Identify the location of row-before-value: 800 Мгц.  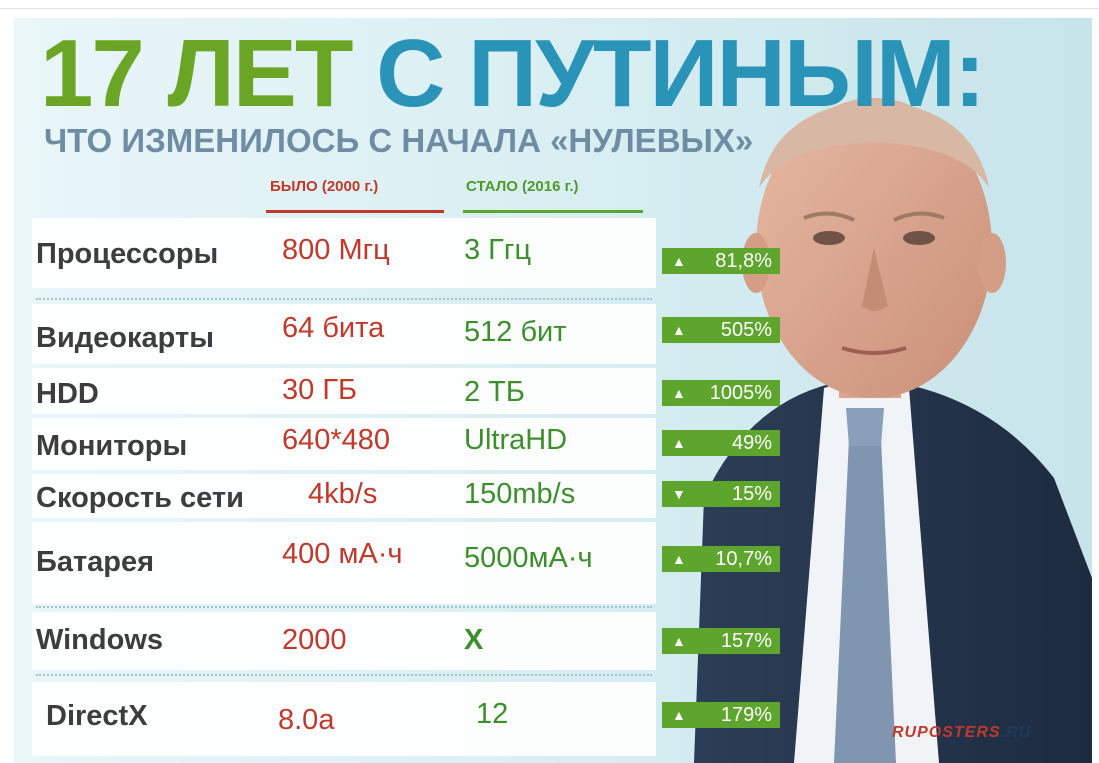
(336, 250).